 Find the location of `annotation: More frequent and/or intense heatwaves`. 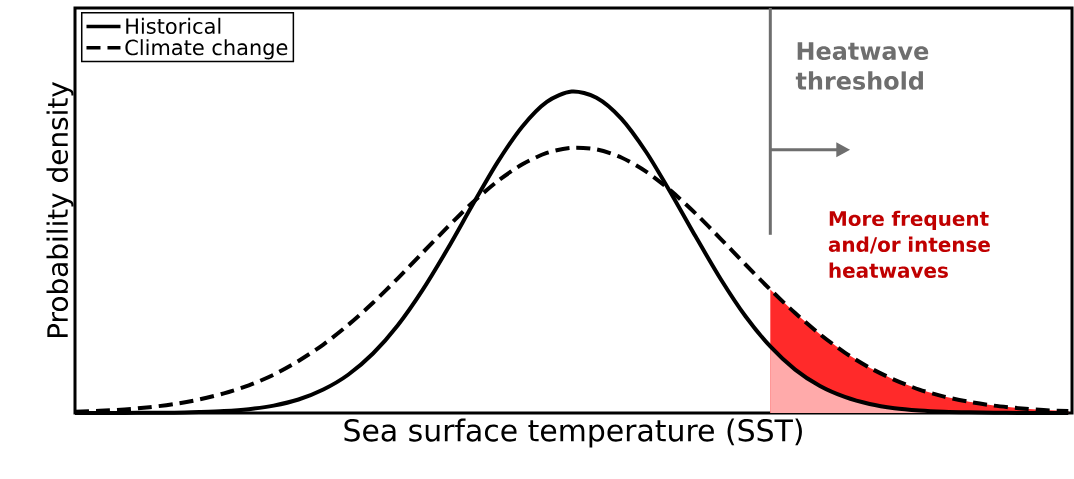

annotation: More frequent and/or intense heatwaves is located at coordinates (909, 244).